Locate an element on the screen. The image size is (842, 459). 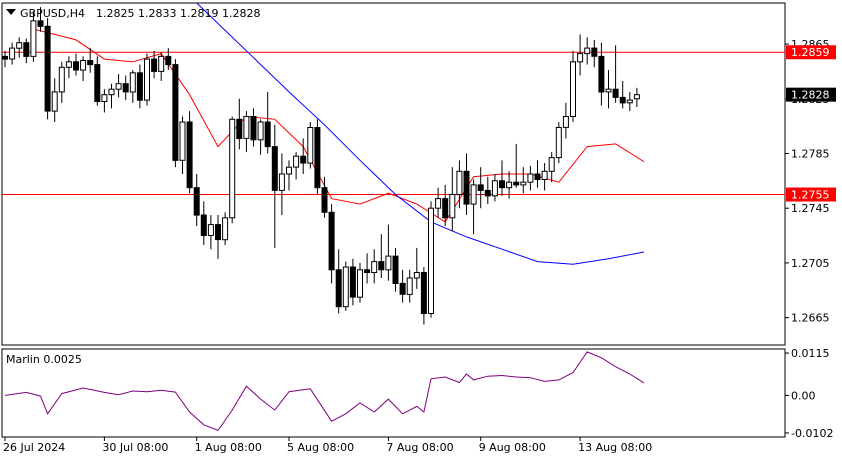
x-tick-label-5: 9 Aug 08:00 is located at coordinates (512, 447).